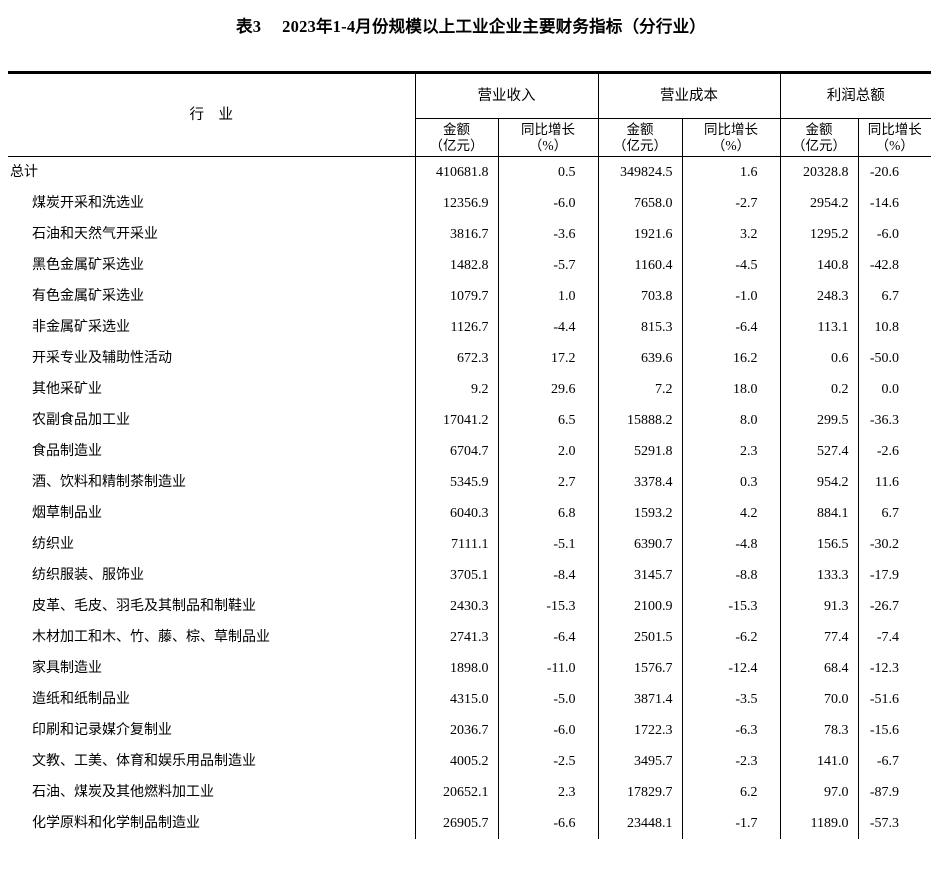 This screenshot has width=942, height=876. Describe the element at coordinates (731, 203) in the screenshot. I see `cell-cost-growth: -2.7` at that location.